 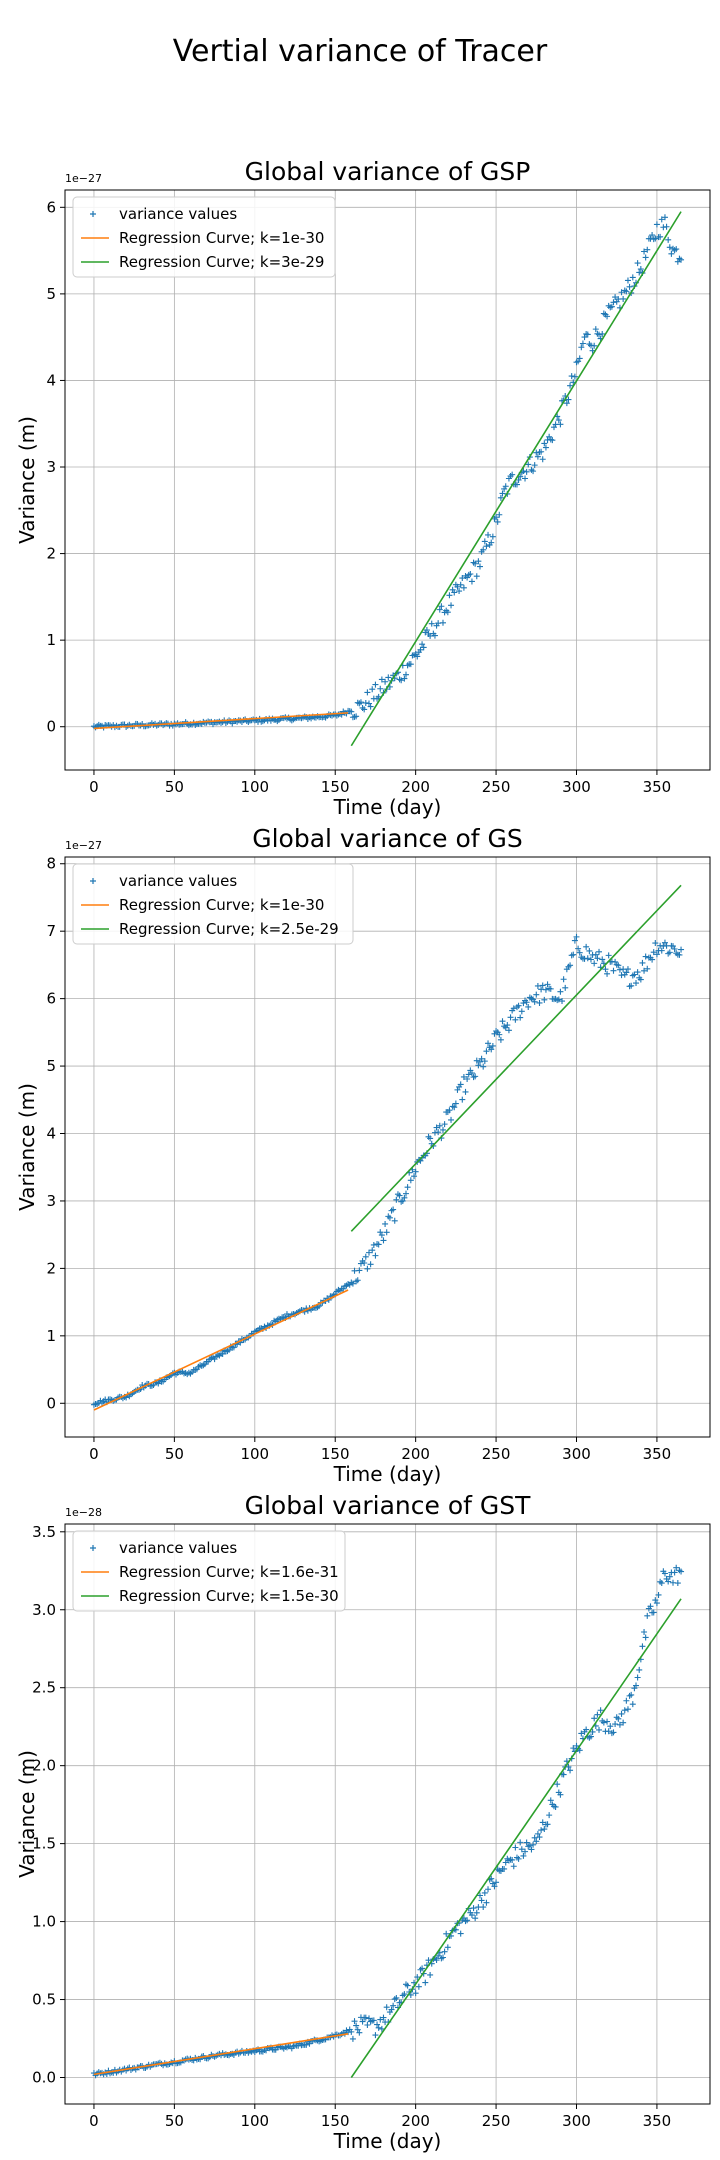 What do you see at coordinates (93, 1548) in the screenshot?
I see `legend-marker` at bounding box center [93, 1548].